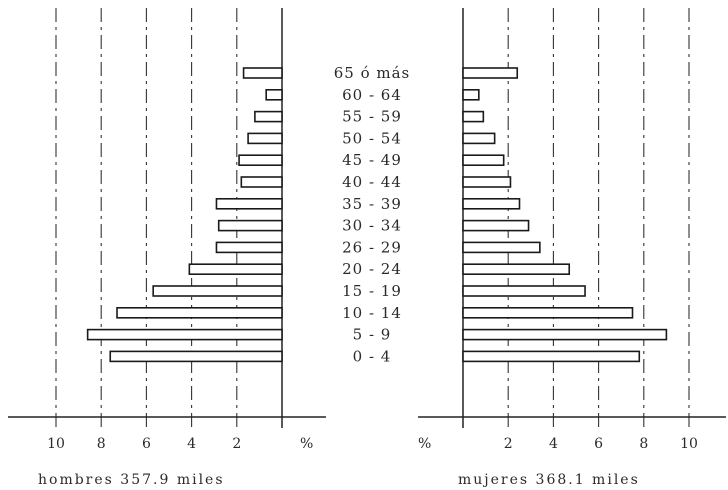 The image size is (728, 490). I want to click on right-unit-label: %, so click(424, 444).